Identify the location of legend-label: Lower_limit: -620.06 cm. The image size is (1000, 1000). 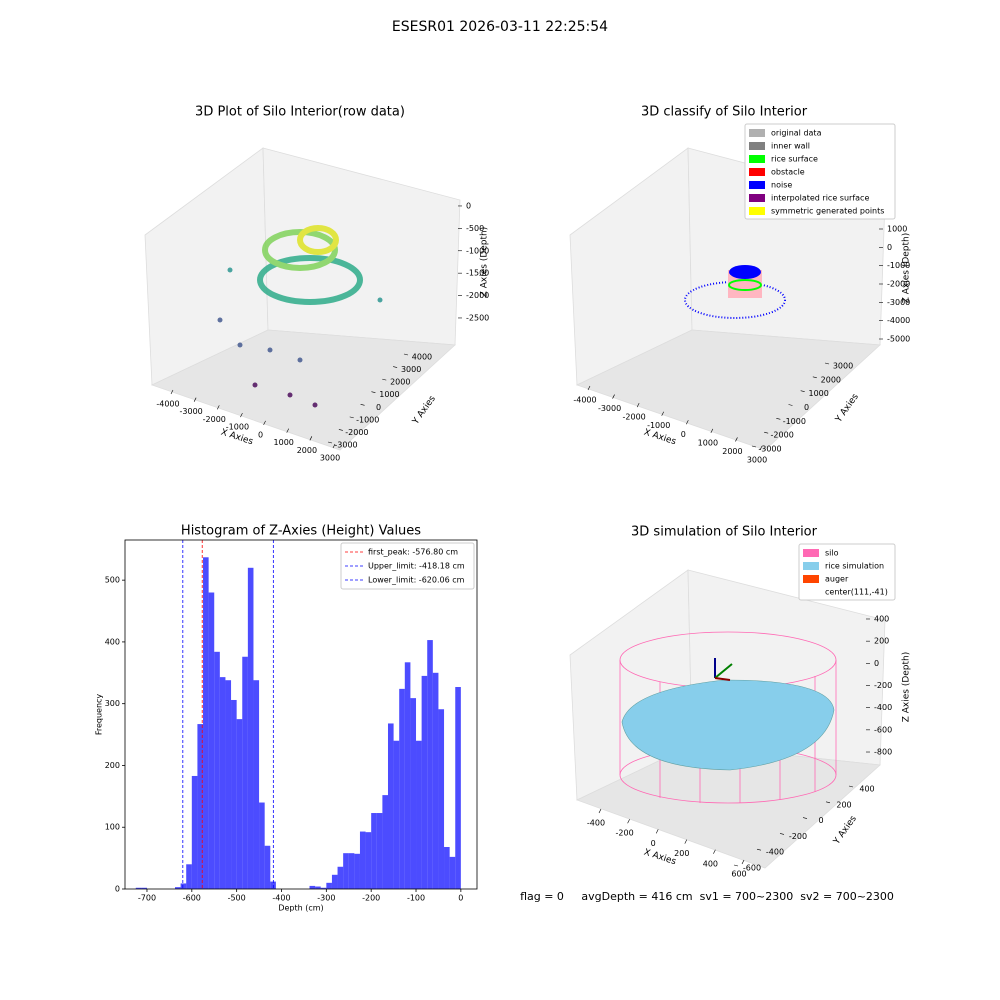
(416, 580).